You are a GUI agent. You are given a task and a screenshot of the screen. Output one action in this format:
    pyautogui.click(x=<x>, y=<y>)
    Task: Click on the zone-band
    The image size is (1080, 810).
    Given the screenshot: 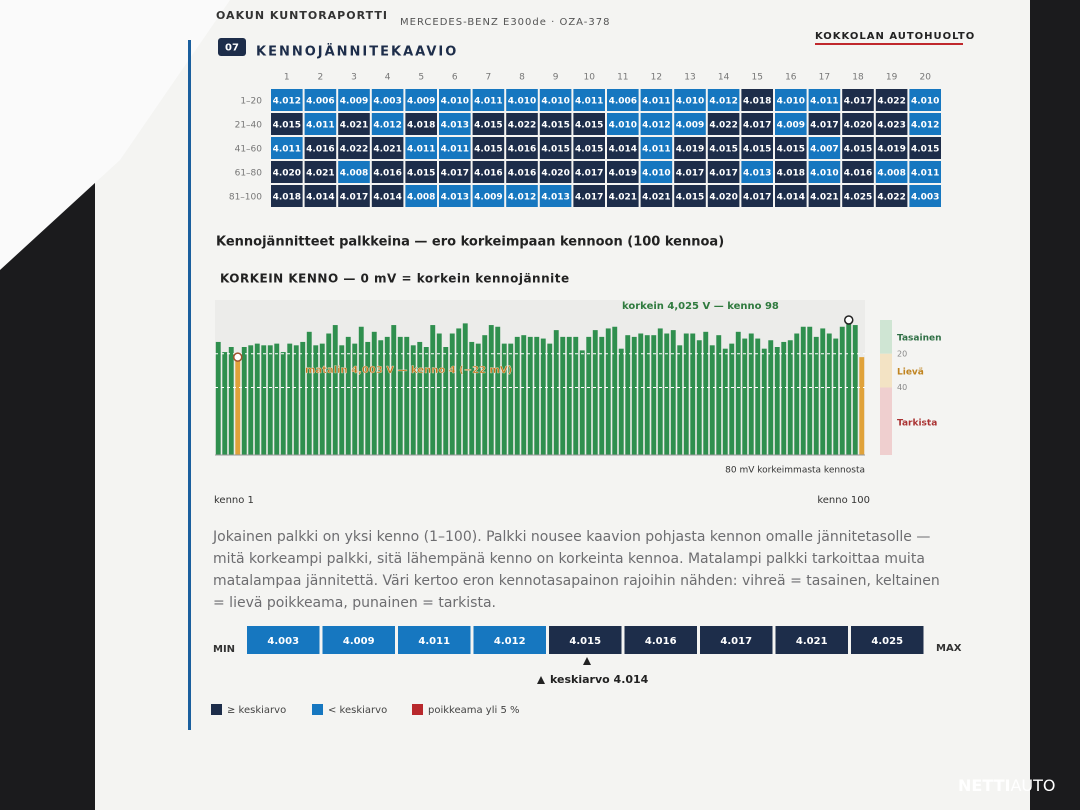 What is the action you would take?
    pyautogui.click(x=886, y=337)
    